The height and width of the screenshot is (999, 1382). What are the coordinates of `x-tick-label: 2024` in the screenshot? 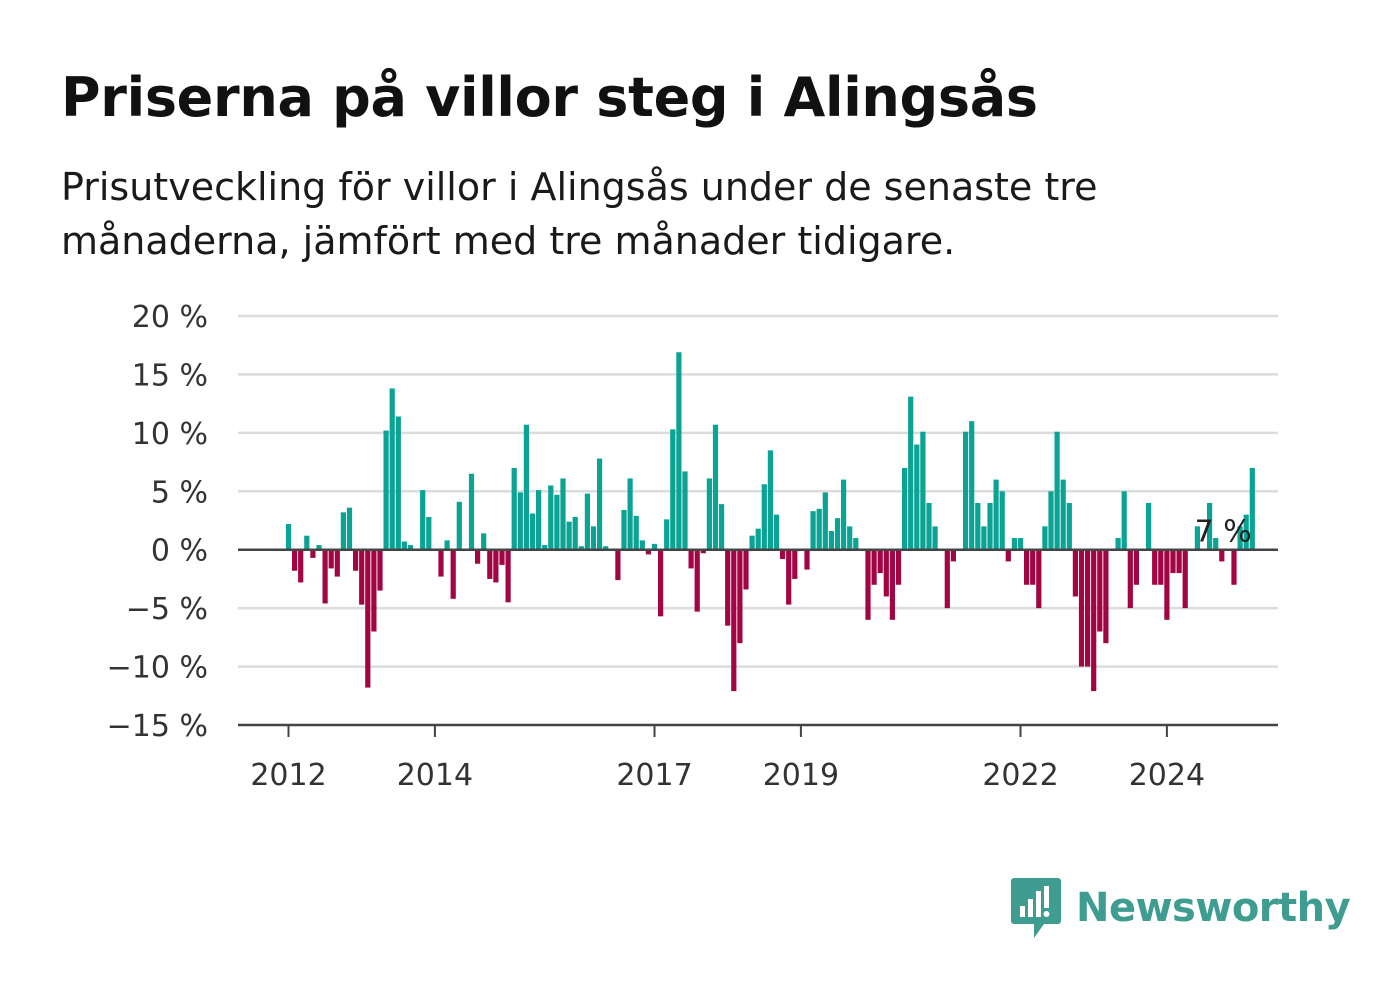 It's located at (1167, 775).